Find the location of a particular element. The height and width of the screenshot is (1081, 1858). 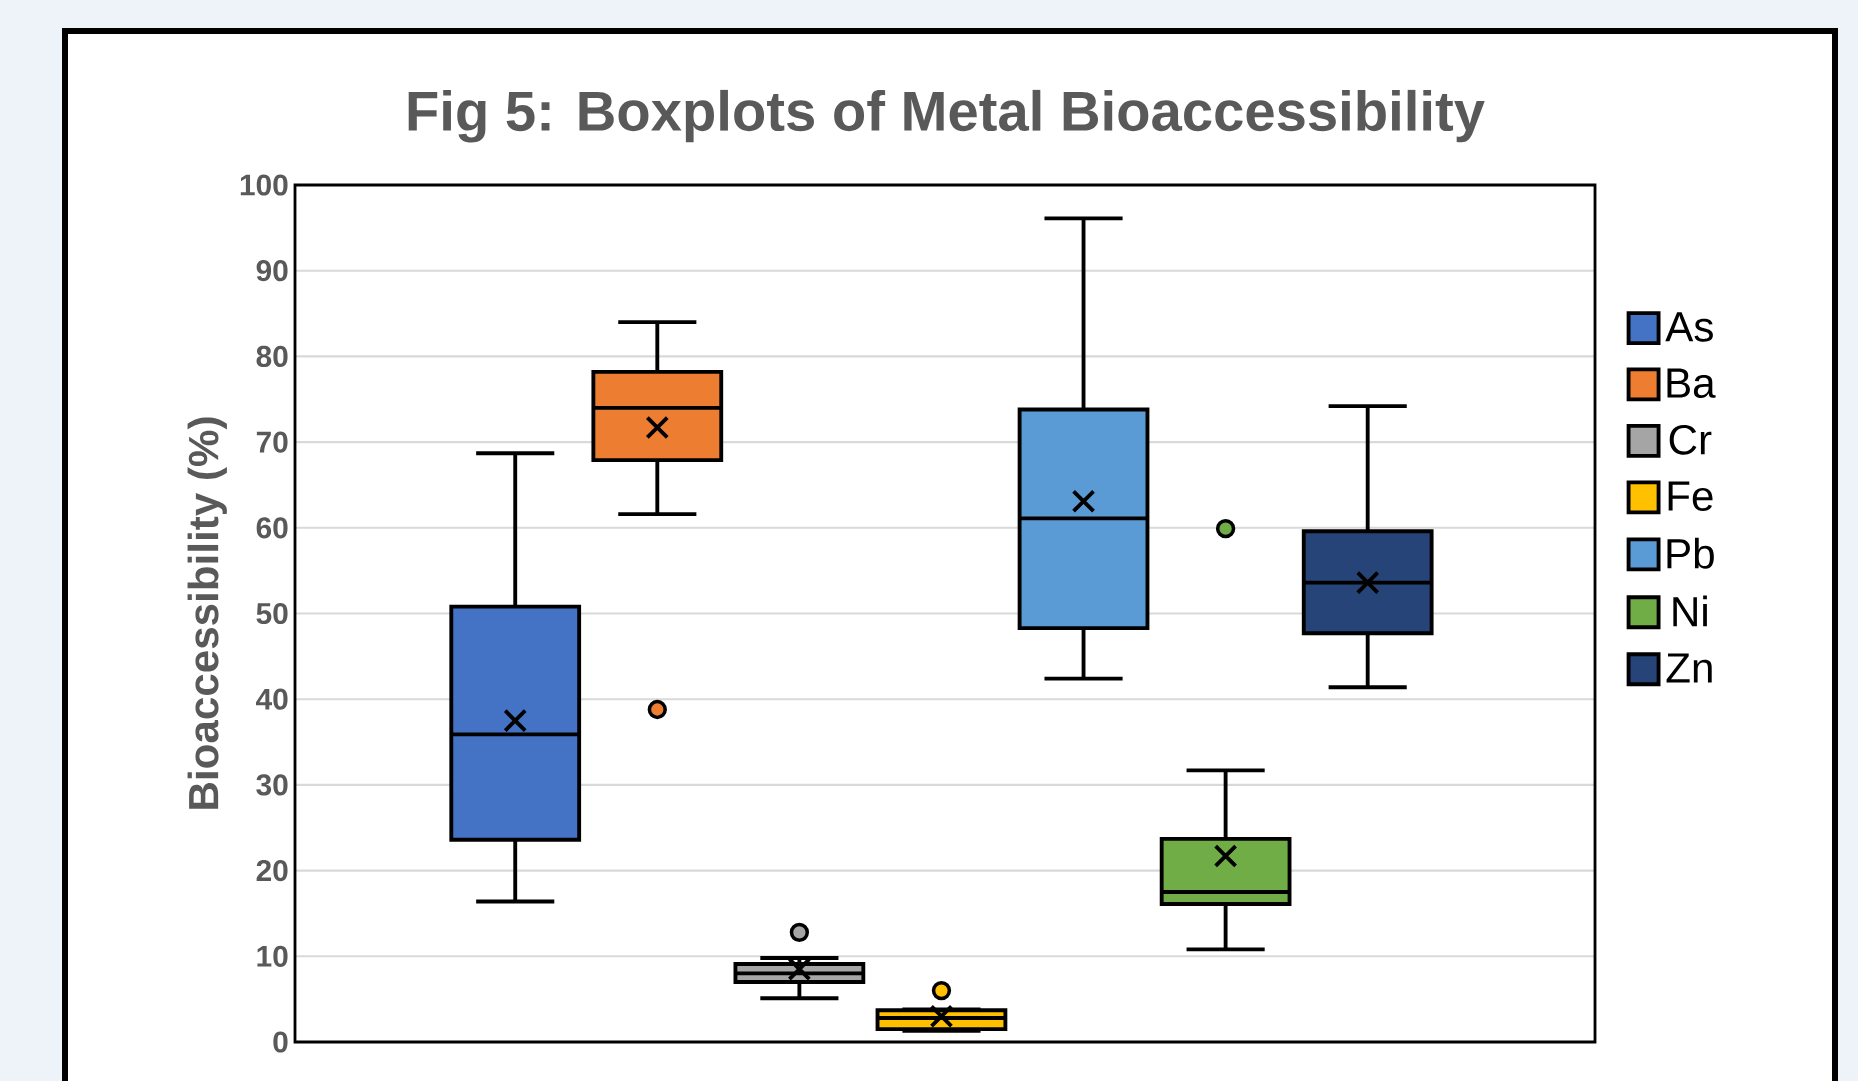

legend-label: Zn is located at coordinates (1689, 668).